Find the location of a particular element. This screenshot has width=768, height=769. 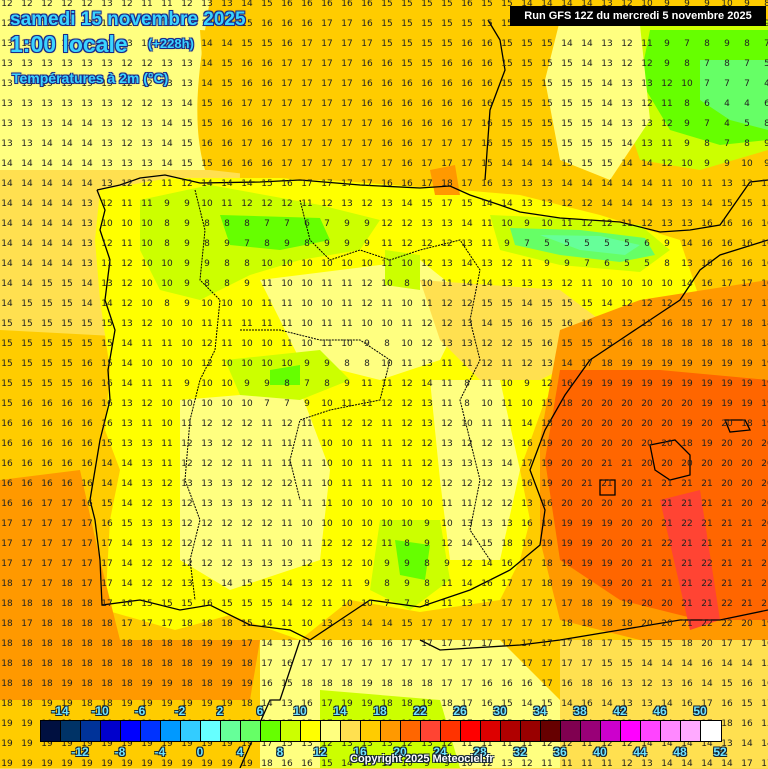

legend-label-bottom: 24 is located at coordinates (440, 752).